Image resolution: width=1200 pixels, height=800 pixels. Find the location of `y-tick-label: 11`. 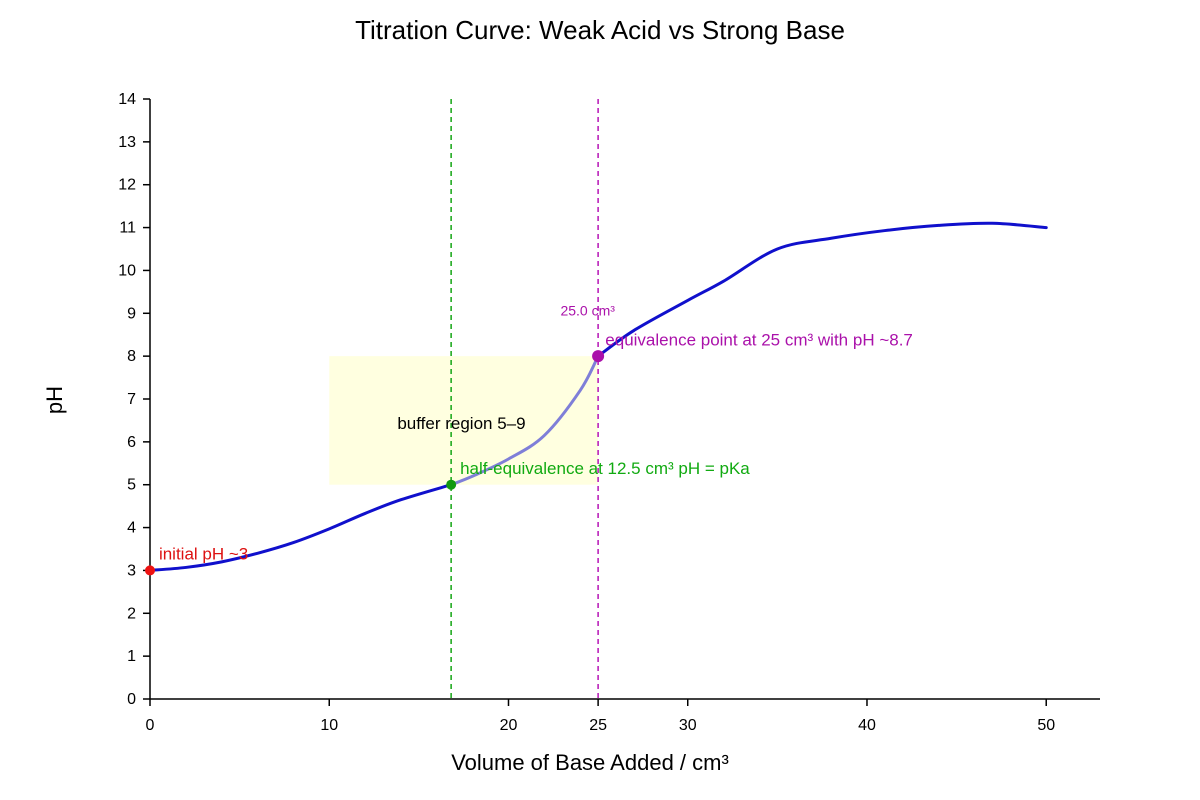

y-tick-label: 11 is located at coordinates (127, 228).